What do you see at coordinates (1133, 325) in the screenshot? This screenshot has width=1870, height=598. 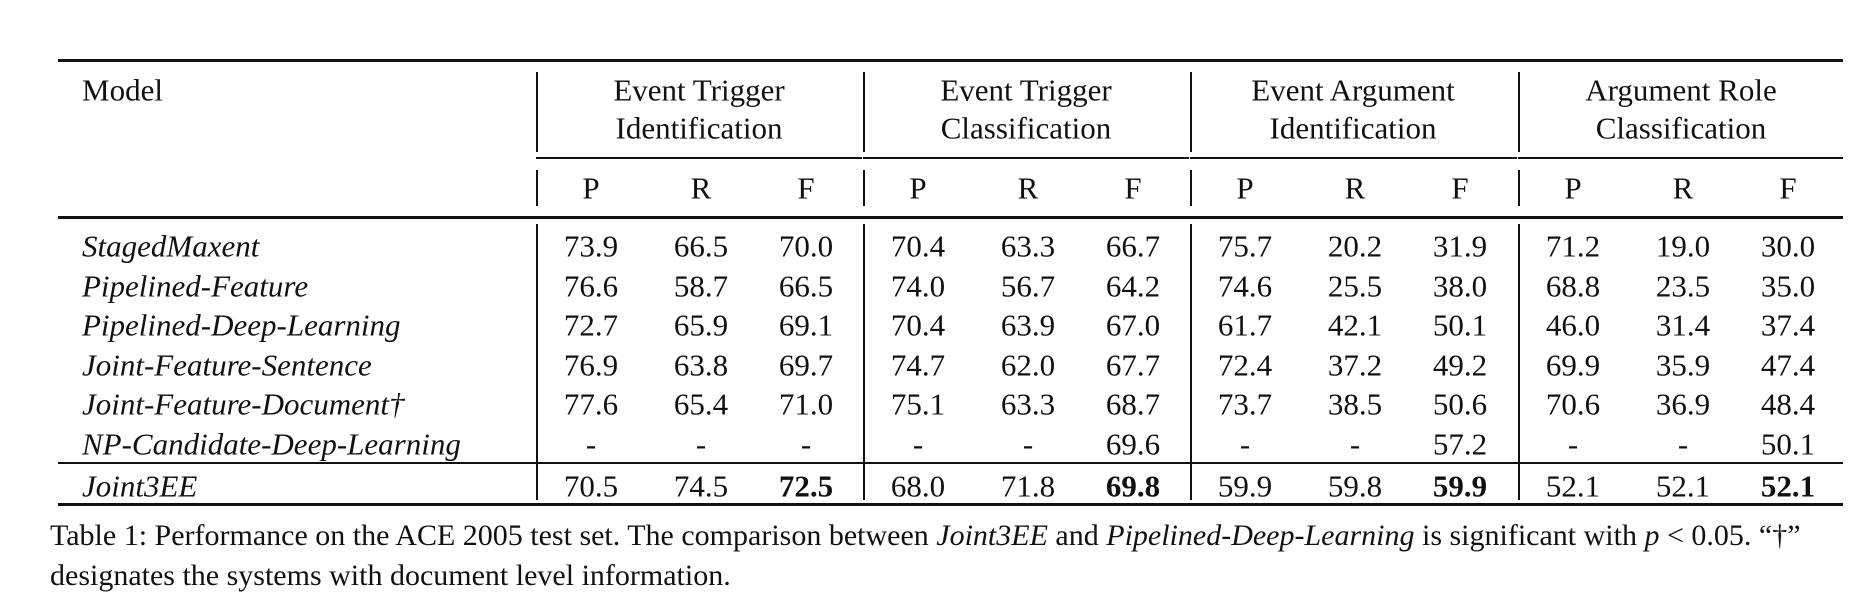 I see `cell: 67.0` at bounding box center [1133, 325].